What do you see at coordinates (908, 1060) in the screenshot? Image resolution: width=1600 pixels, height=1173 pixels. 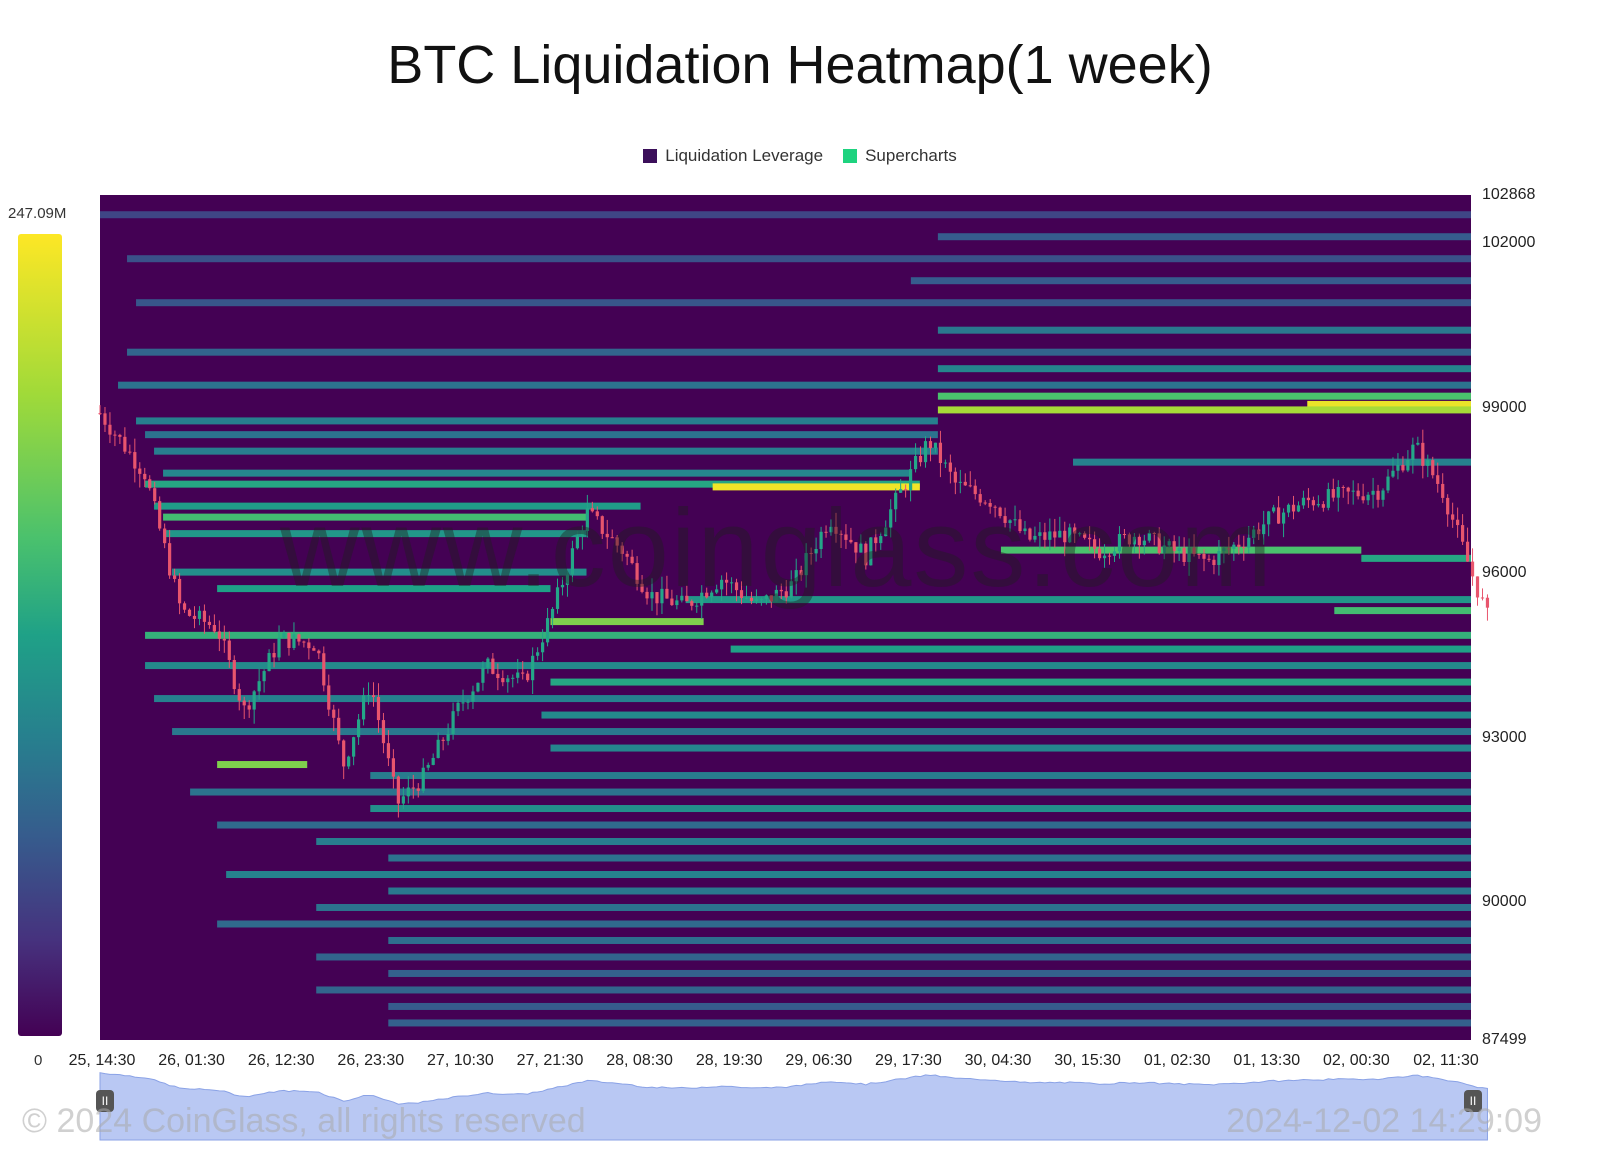 I see `x-tick-label: 29, 17:30` at bounding box center [908, 1060].